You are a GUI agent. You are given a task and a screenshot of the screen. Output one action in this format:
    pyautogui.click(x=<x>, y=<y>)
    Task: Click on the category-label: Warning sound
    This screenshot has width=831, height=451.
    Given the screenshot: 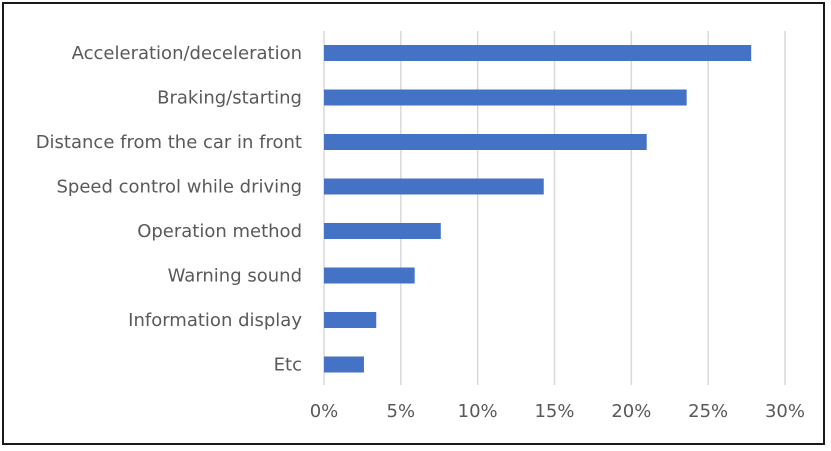 What is the action you would take?
    pyautogui.click(x=235, y=276)
    